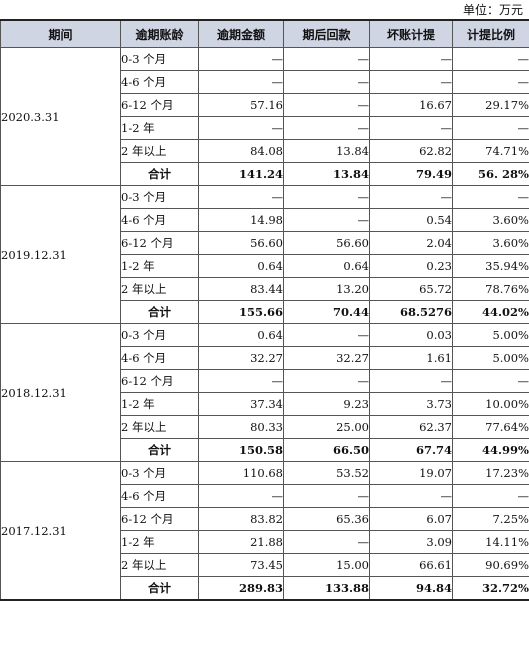 The height and width of the screenshot is (664, 529). What do you see at coordinates (490, 266) in the screenshot?
I see `ratio-cell: 35.94%` at bounding box center [490, 266].